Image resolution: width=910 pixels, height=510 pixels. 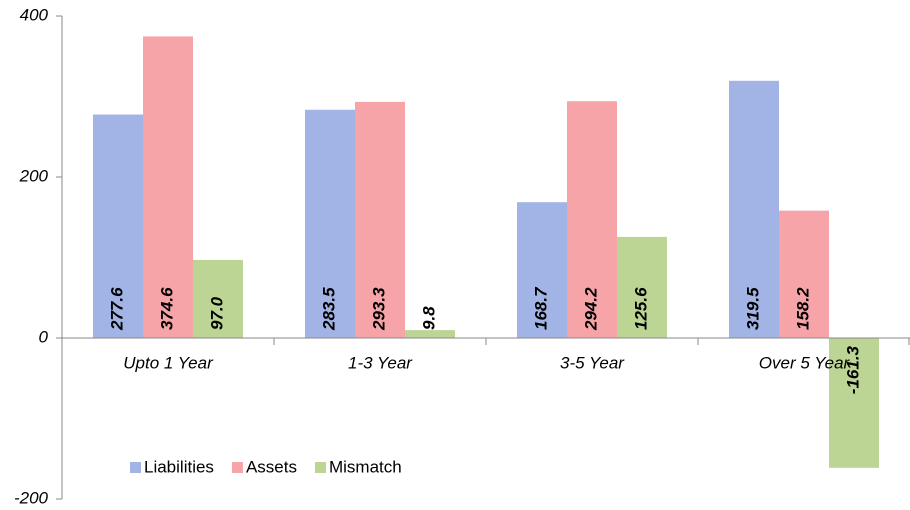 I want to click on y-tick-label: 200, so click(x=34, y=175).